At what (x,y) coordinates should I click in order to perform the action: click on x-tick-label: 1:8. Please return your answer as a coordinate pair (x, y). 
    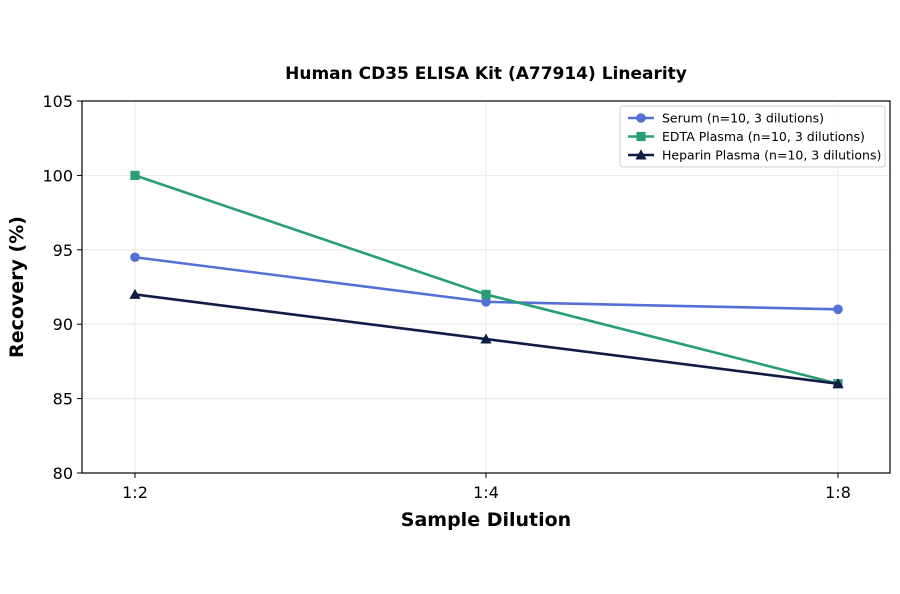
    Looking at the image, I should click on (838, 492).